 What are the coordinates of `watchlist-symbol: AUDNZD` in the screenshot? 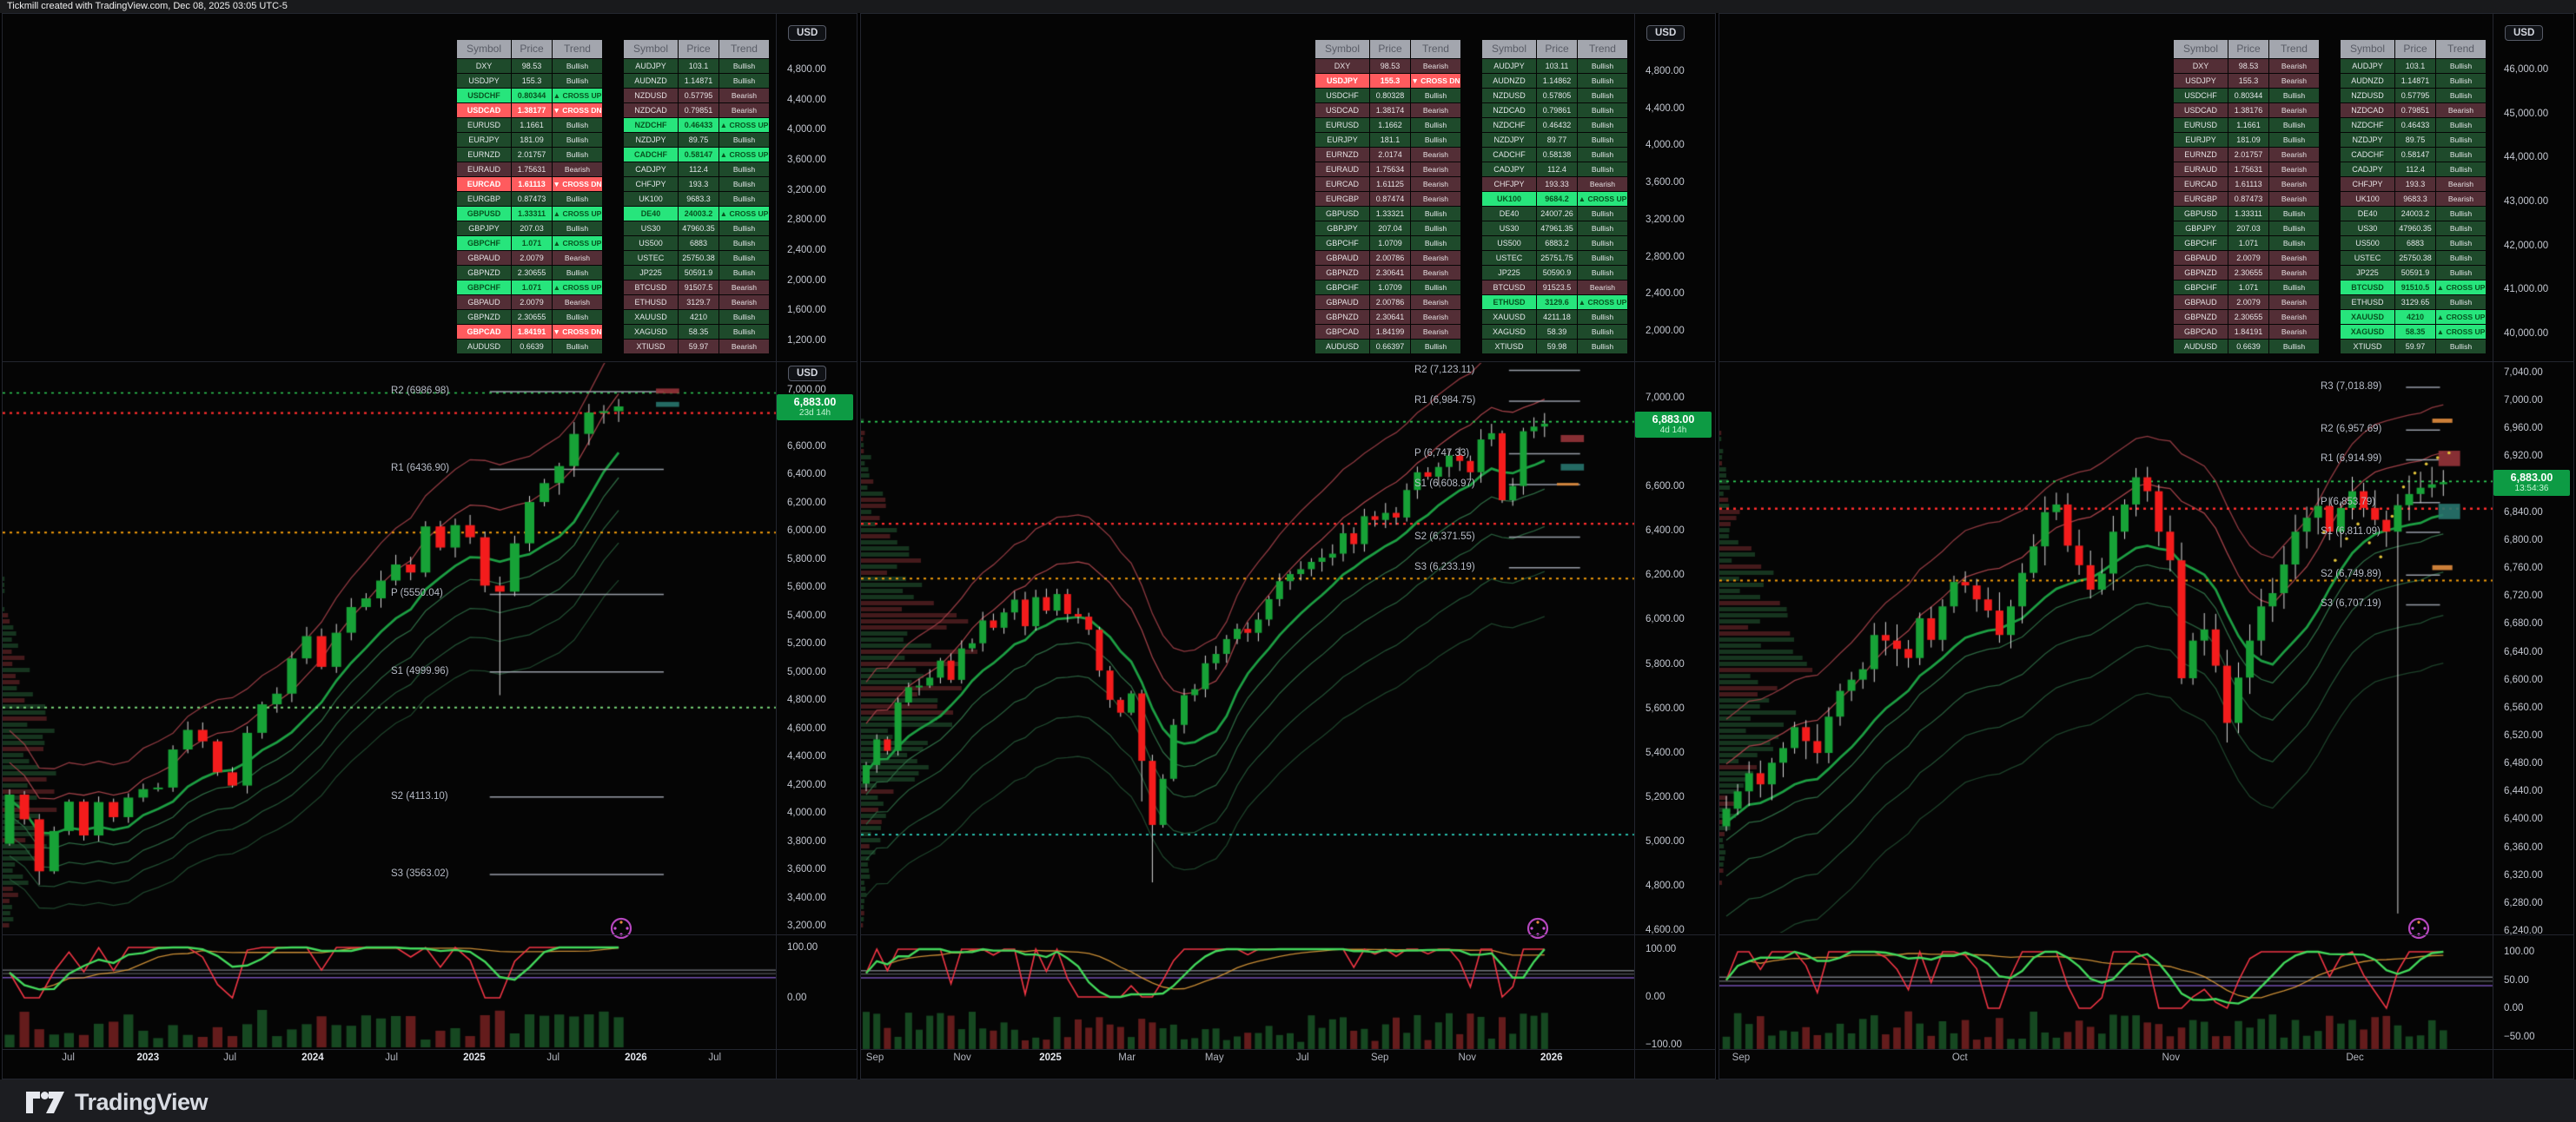 It's located at (2367, 81).